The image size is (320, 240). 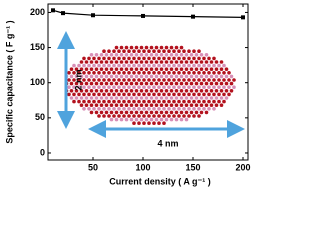 I want to click on y-tick-label: 50, so click(x=40, y=117).